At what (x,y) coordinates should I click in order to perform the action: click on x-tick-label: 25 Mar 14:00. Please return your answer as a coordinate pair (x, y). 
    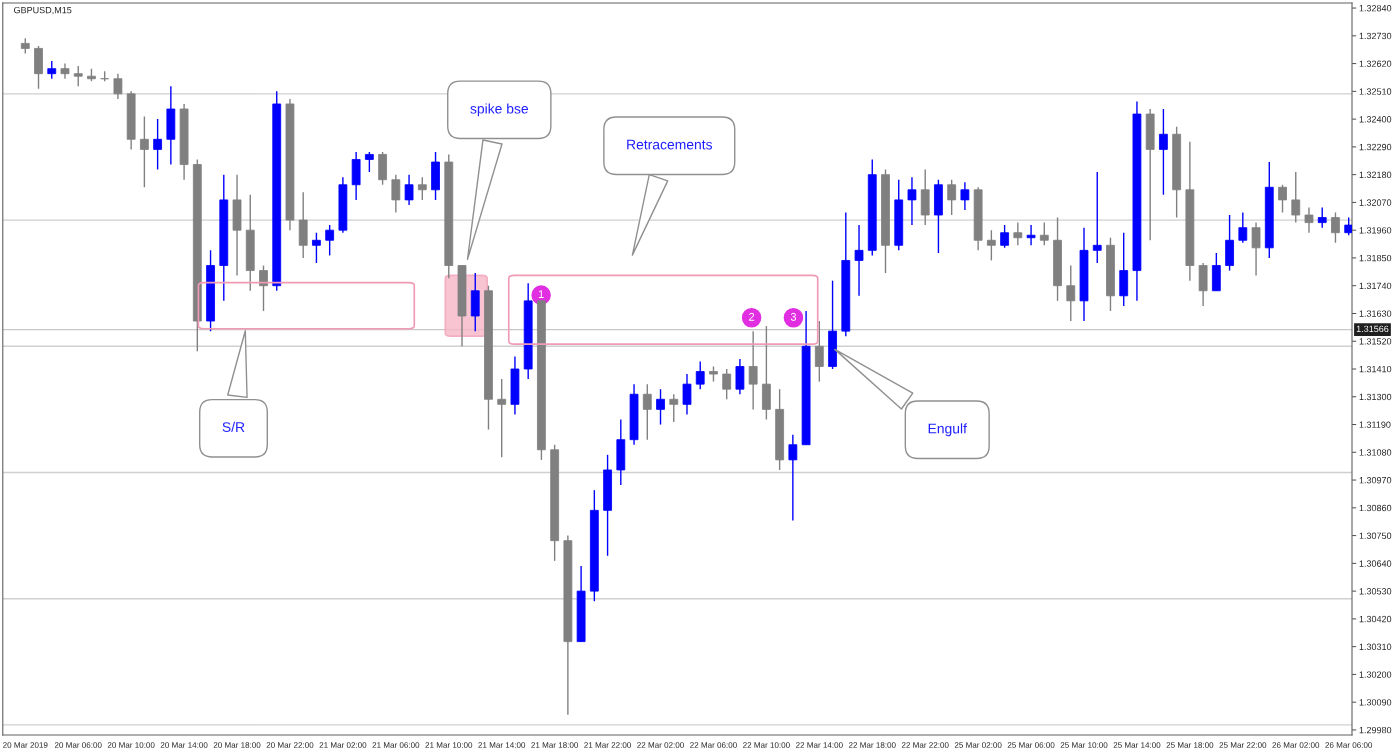
    Looking at the image, I should click on (1137, 745).